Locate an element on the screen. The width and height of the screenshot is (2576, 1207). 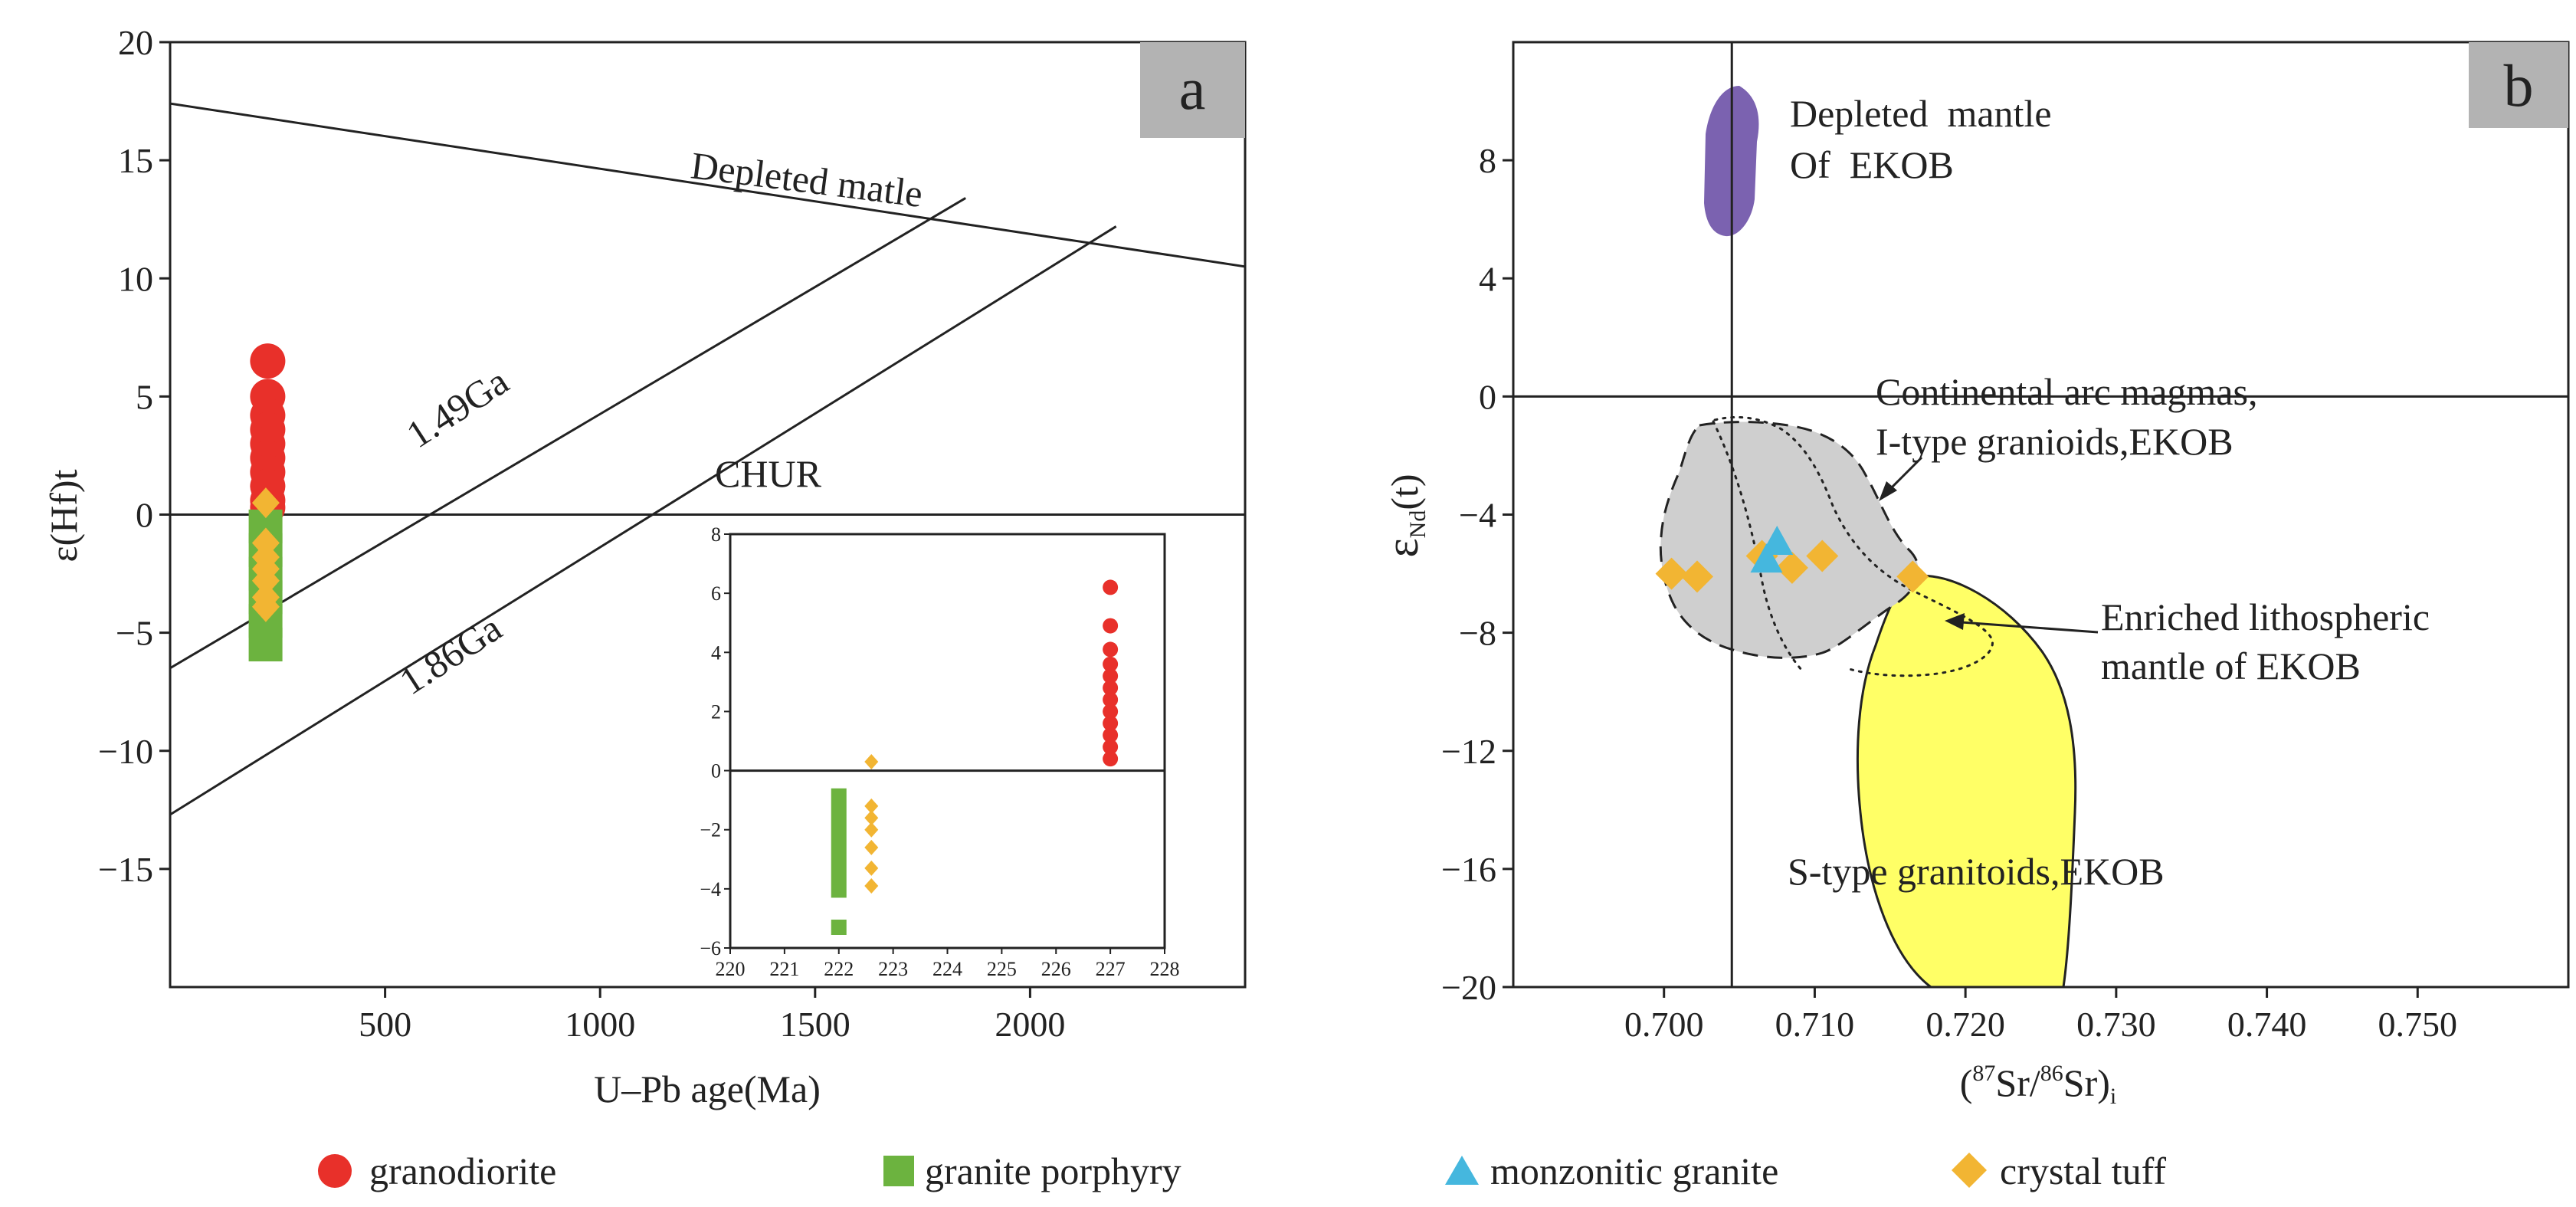
a-y-tick-label: 5 is located at coordinates (145, 396).